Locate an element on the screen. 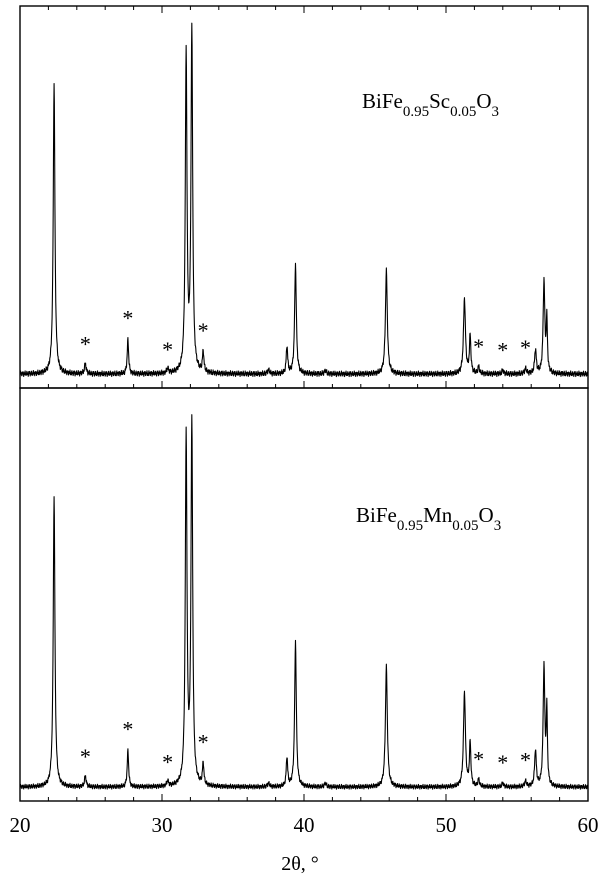 The height and width of the screenshot is (885, 602). composition-label: BiFe0.95Sc0.05O3 is located at coordinates (430, 104).